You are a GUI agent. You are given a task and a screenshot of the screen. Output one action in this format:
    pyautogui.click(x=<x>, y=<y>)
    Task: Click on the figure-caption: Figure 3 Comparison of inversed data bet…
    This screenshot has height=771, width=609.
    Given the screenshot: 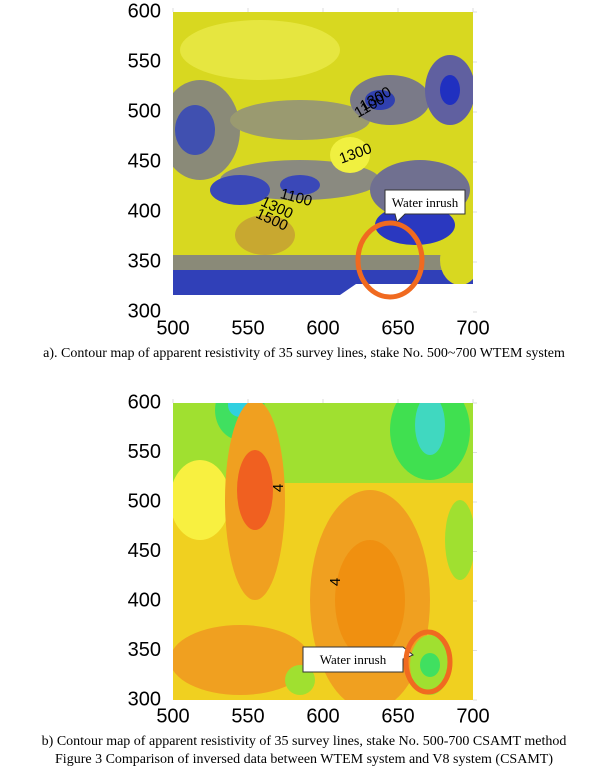 What is the action you would take?
    pyautogui.click(x=304, y=759)
    